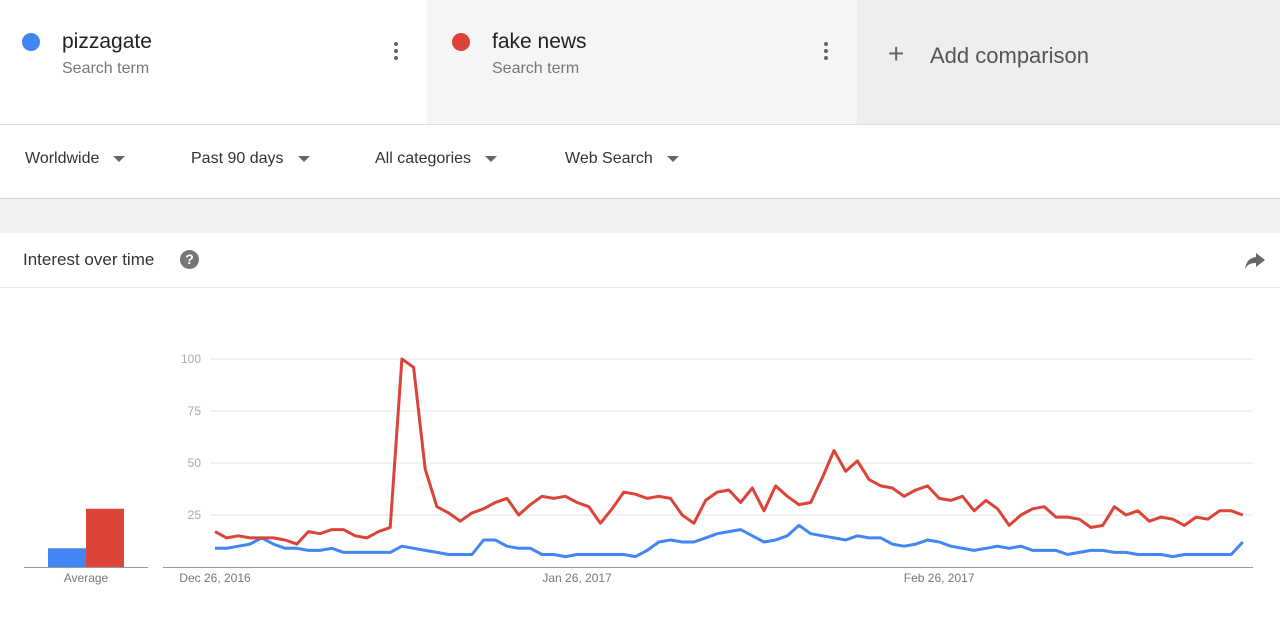 This screenshot has width=1280, height=629. I want to click on help-icon: ?, so click(189, 259).